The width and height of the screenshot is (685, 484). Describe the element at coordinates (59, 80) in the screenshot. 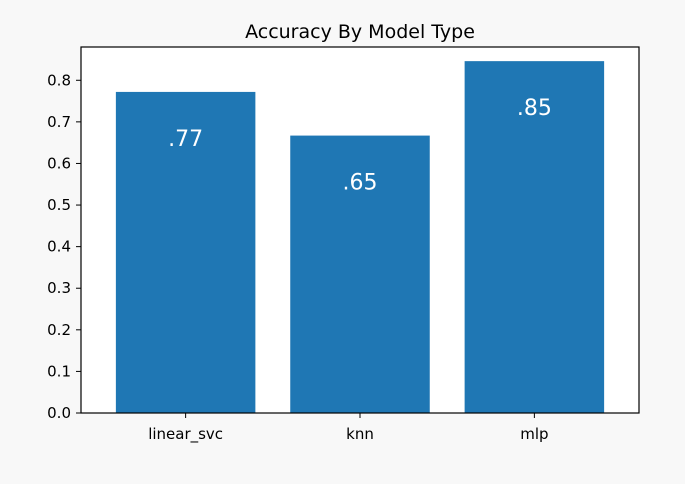

I see `y-tick-label: 0.8` at that location.